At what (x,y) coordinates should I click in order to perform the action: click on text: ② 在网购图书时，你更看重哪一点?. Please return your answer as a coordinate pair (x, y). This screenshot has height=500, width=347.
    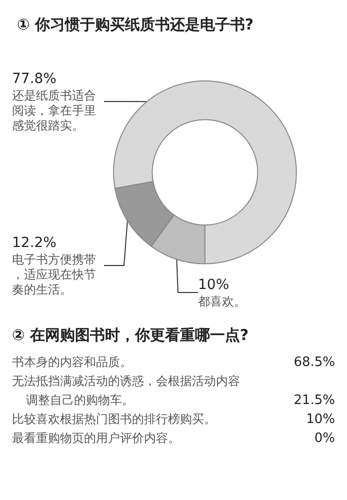
    Looking at the image, I should click on (131, 335).